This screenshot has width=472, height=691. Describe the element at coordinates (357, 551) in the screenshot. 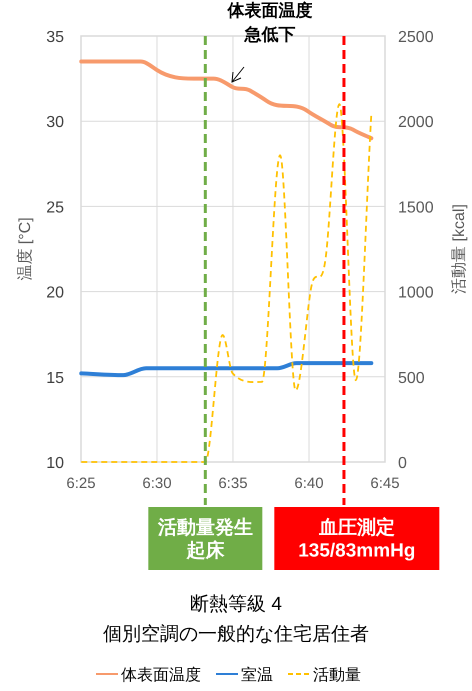

I see `text: 135/83mmHg` at that location.